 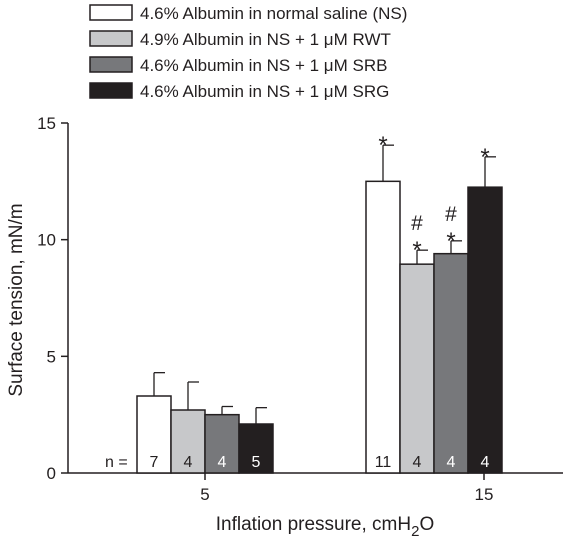 What do you see at coordinates (204, 494) in the screenshot?
I see `x-tick-label-5: 5` at bounding box center [204, 494].